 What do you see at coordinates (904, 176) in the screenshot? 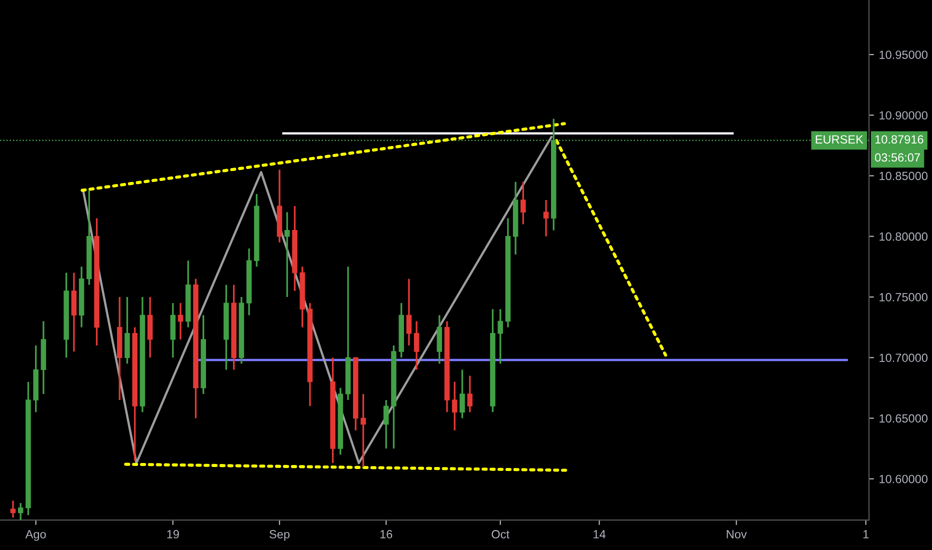
I see `y-tick-label: 10.85000` at bounding box center [904, 176].